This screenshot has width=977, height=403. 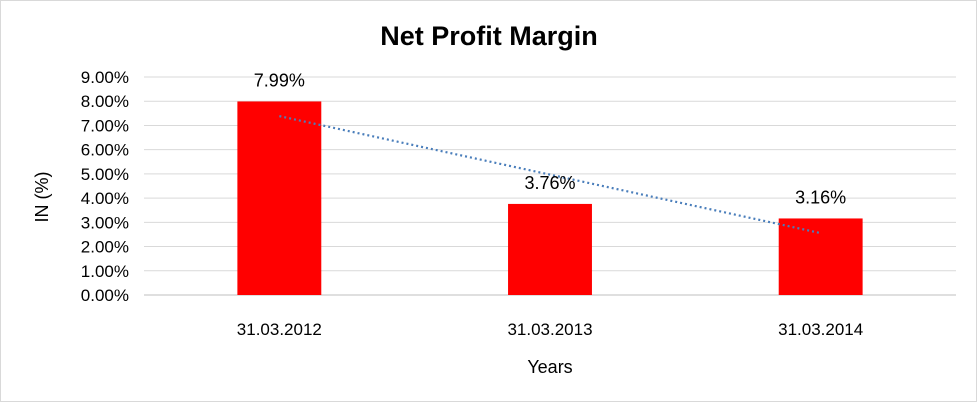 I want to click on x-tick-label: 31.03.2013, so click(x=549, y=329).